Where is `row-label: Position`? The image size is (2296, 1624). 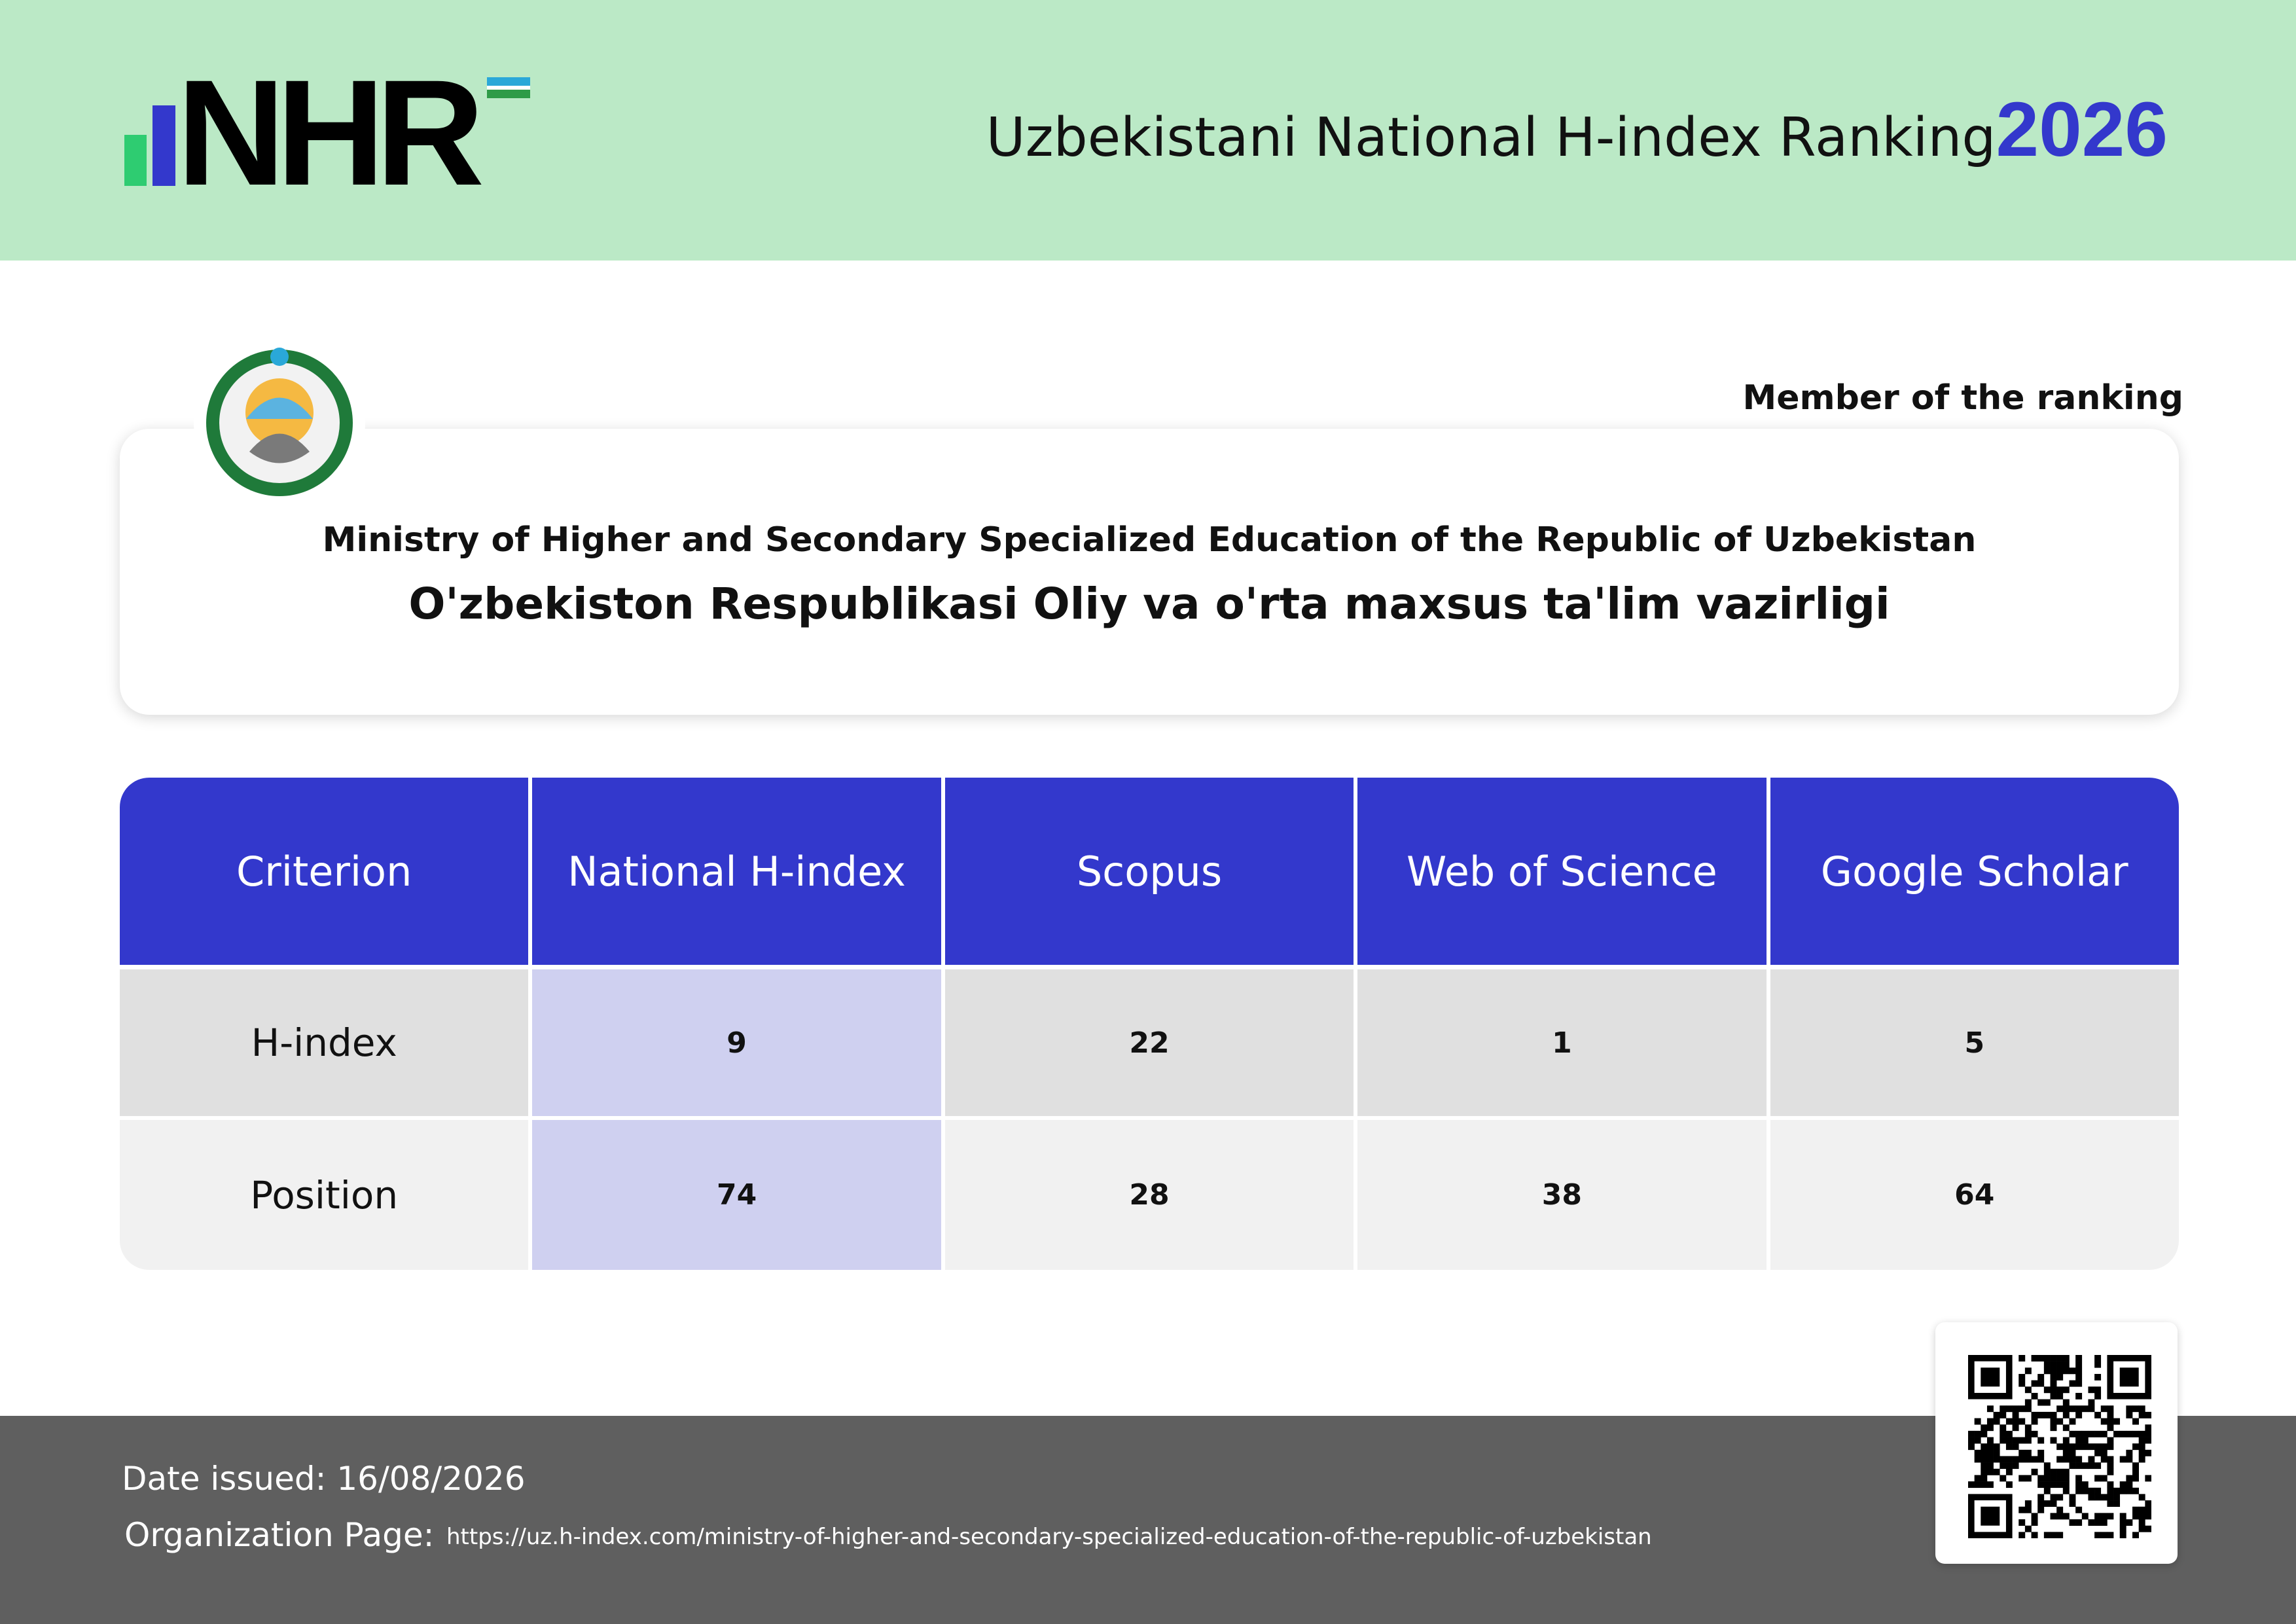
row-label: Position is located at coordinates (324, 1195).